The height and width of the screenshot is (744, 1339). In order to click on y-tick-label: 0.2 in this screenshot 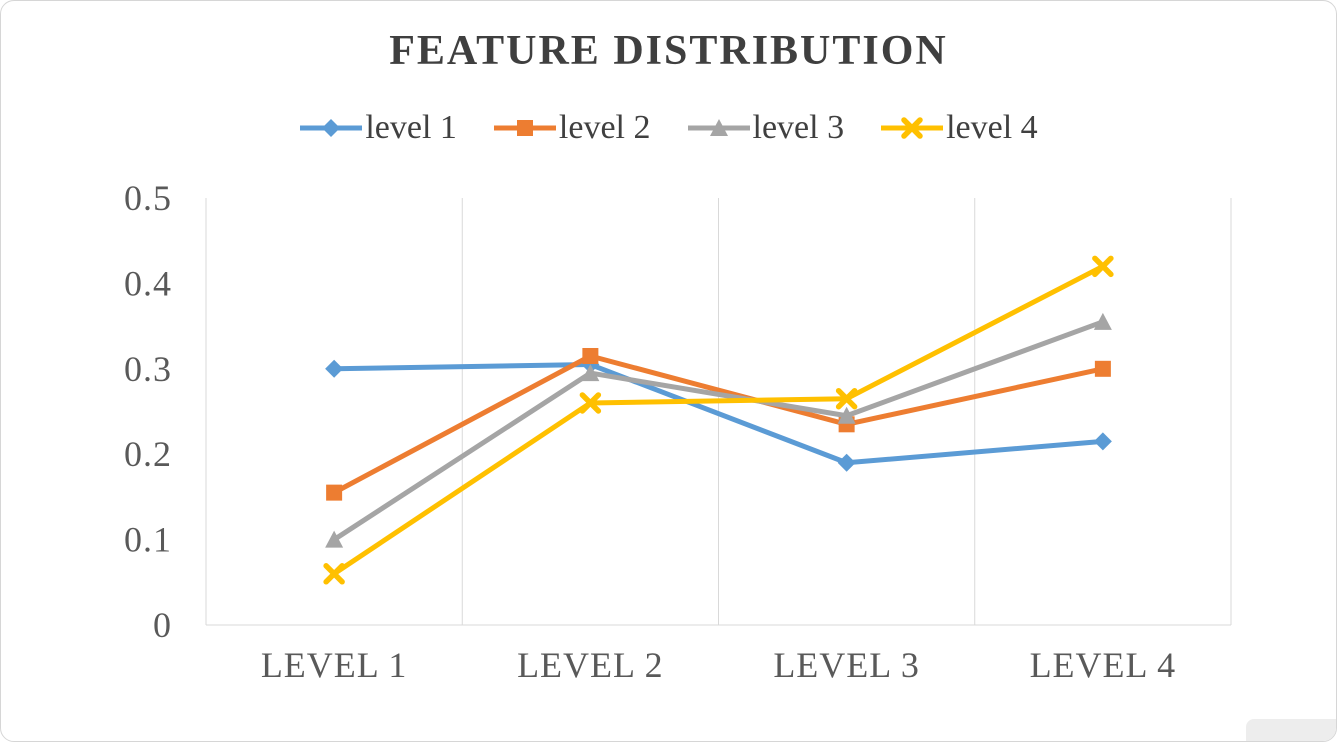, I will do `click(148, 454)`.